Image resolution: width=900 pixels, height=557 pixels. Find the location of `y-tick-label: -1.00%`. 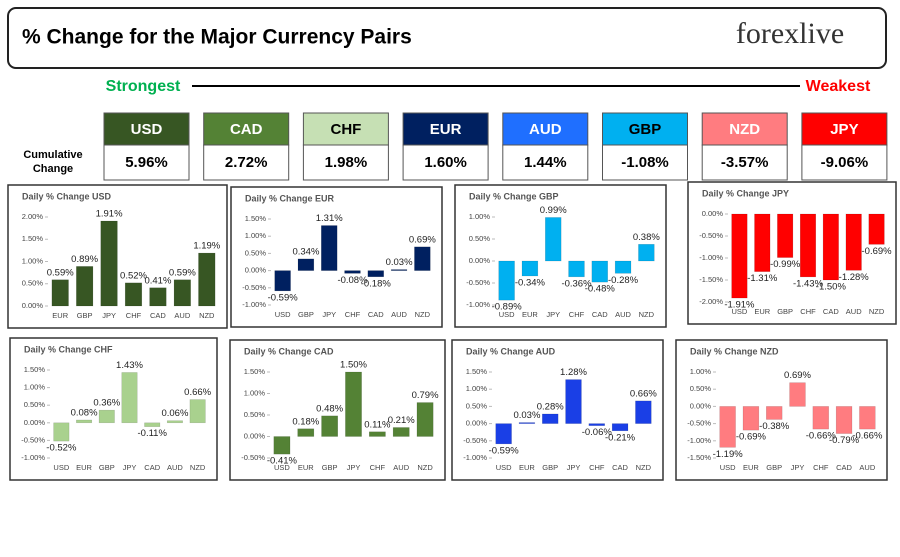

y-tick-label: -1.00% is located at coordinates (699, 440).